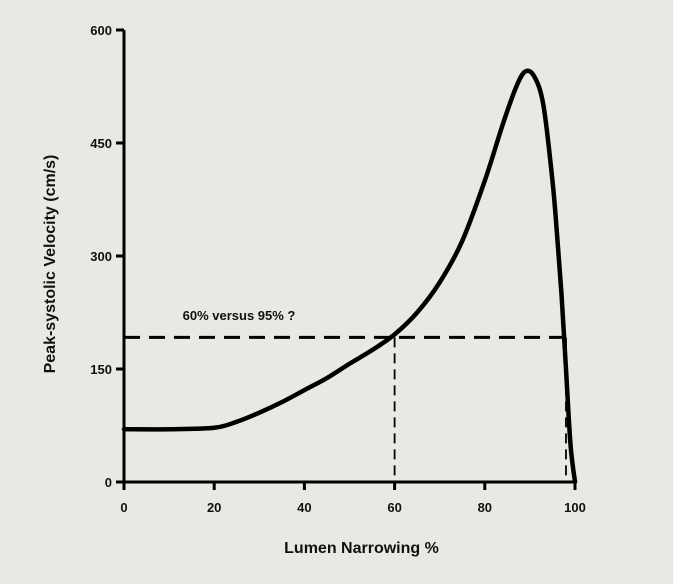 The image size is (673, 584). Describe the element at coordinates (50, 264) in the screenshot. I see `y-axis-title: Peak-systolic Velocity (cm/s)` at that location.